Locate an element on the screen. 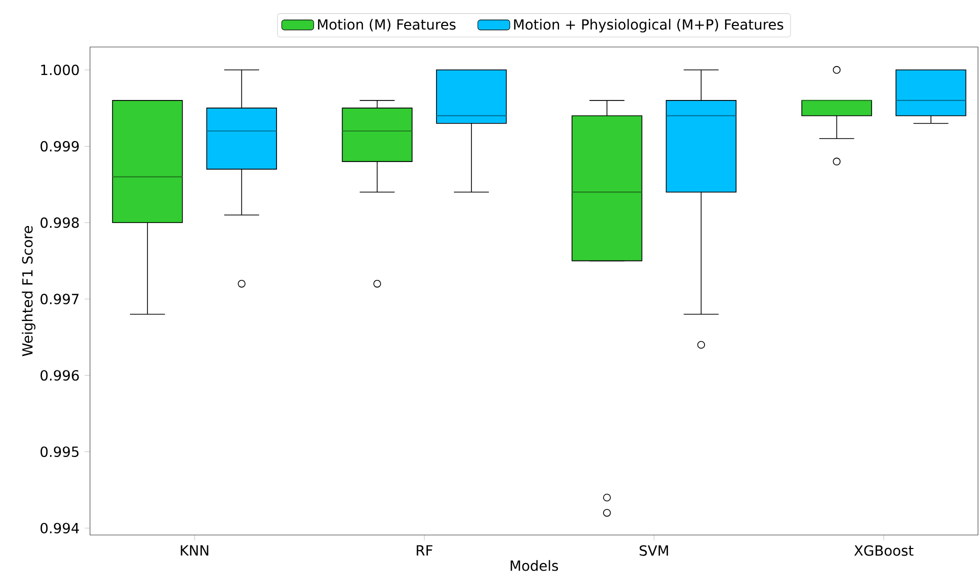 The width and height of the screenshot is (980, 584). legend-label: Motion + Physiological (M+P) Features is located at coordinates (649, 25).